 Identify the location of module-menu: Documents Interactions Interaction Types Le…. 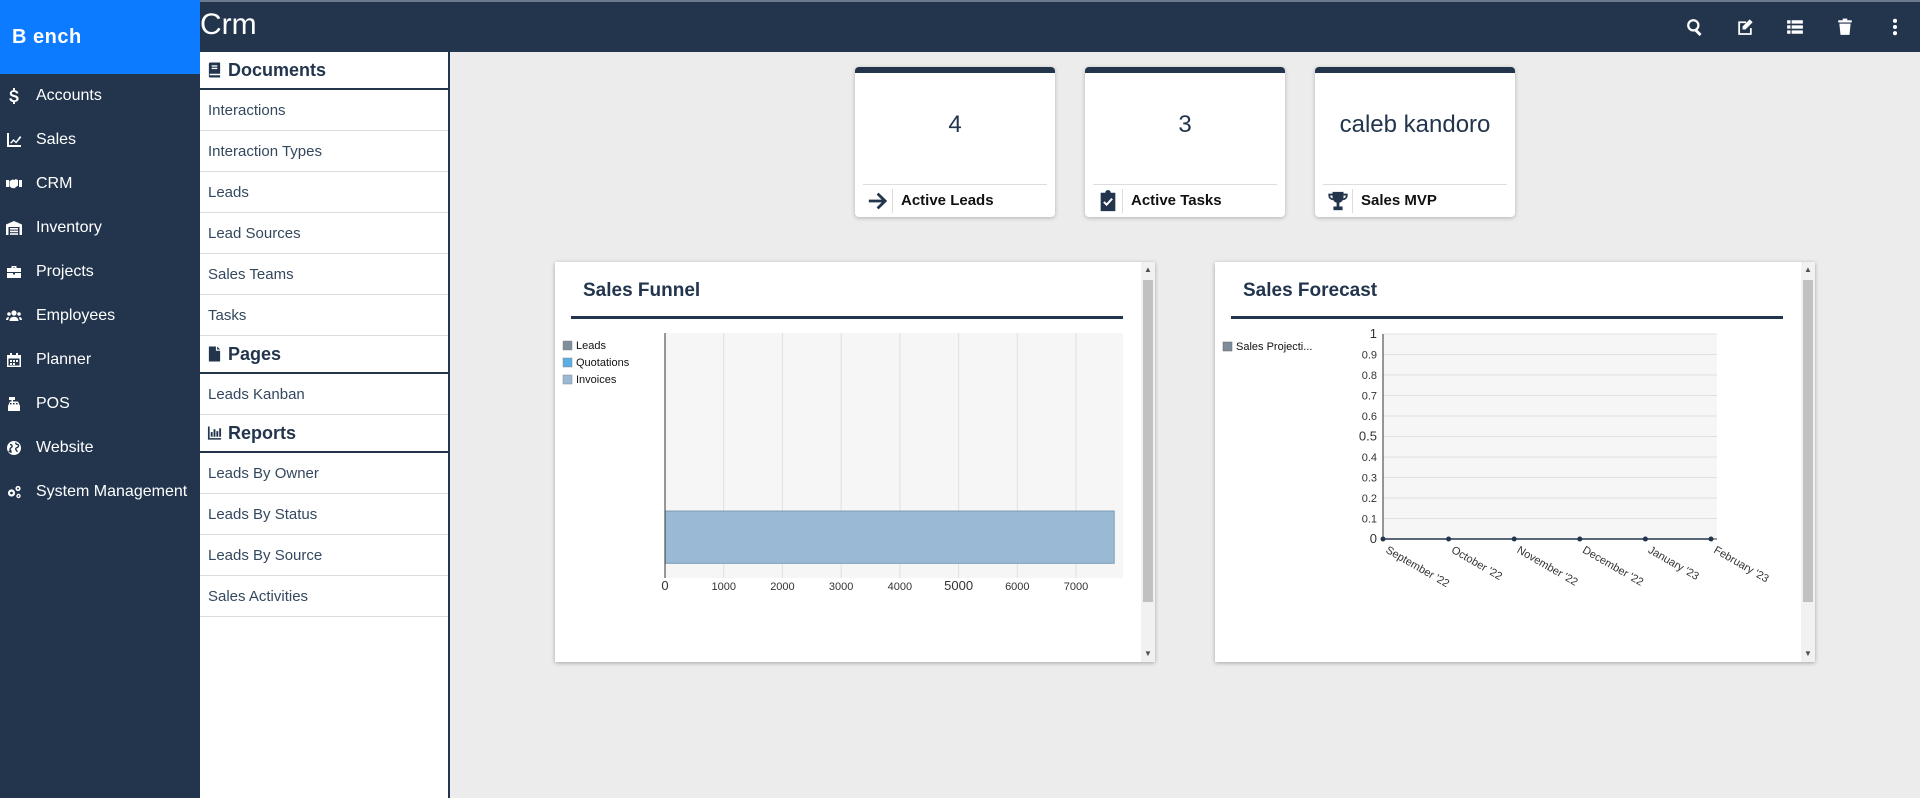
(325, 425).